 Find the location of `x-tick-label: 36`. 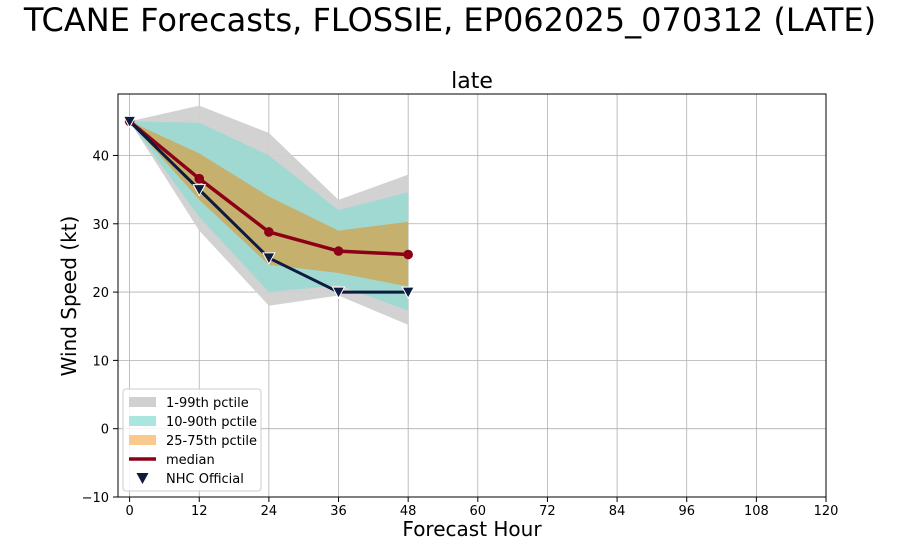

x-tick-label: 36 is located at coordinates (338, 511).